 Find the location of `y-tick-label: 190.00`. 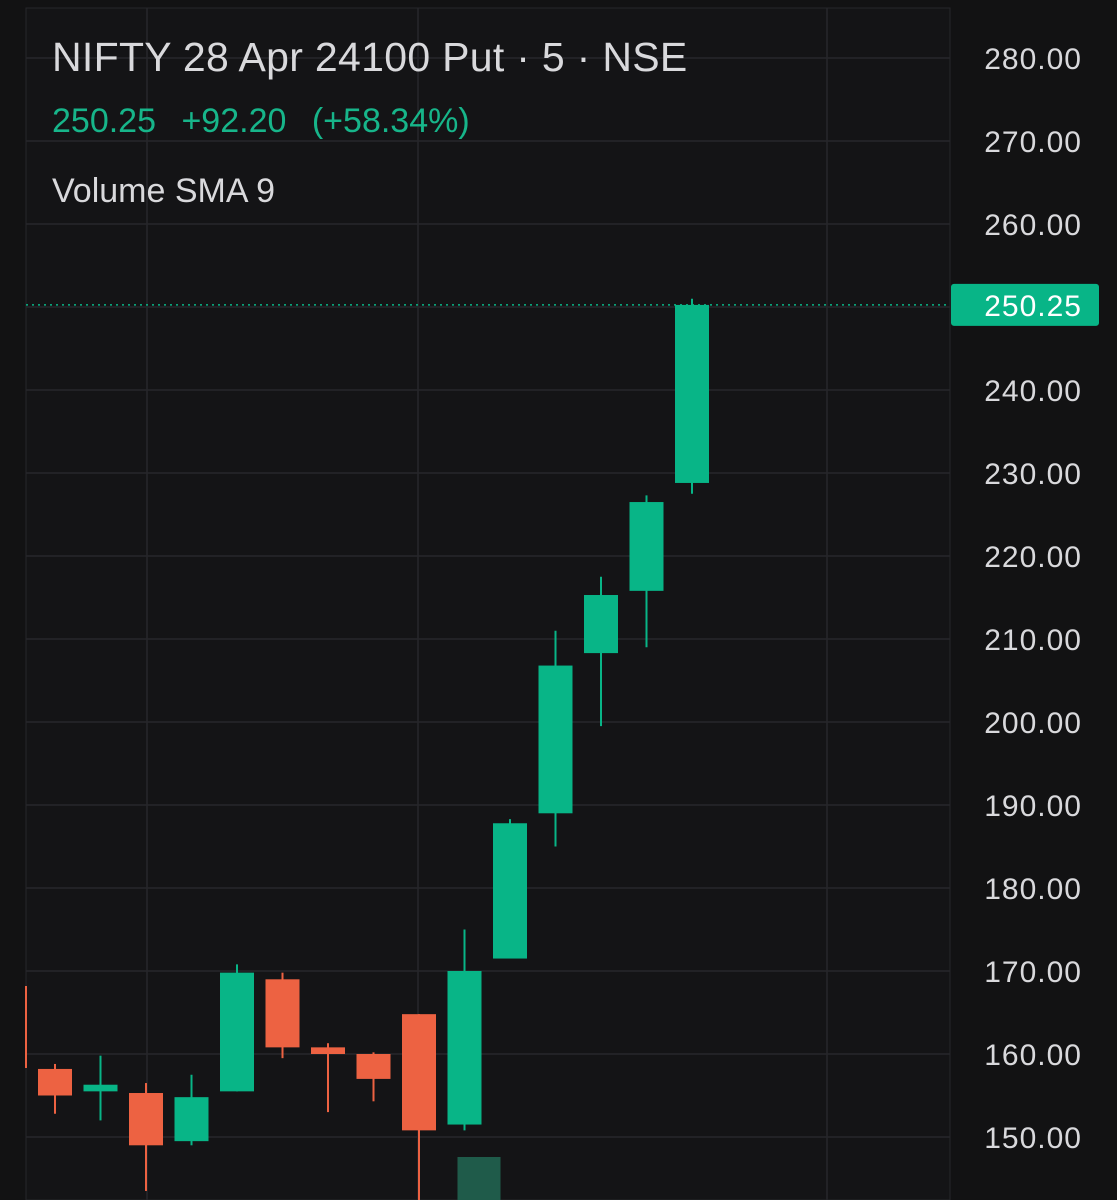

y-tick-label: 190.00 is located at coordinates (1033, 806).